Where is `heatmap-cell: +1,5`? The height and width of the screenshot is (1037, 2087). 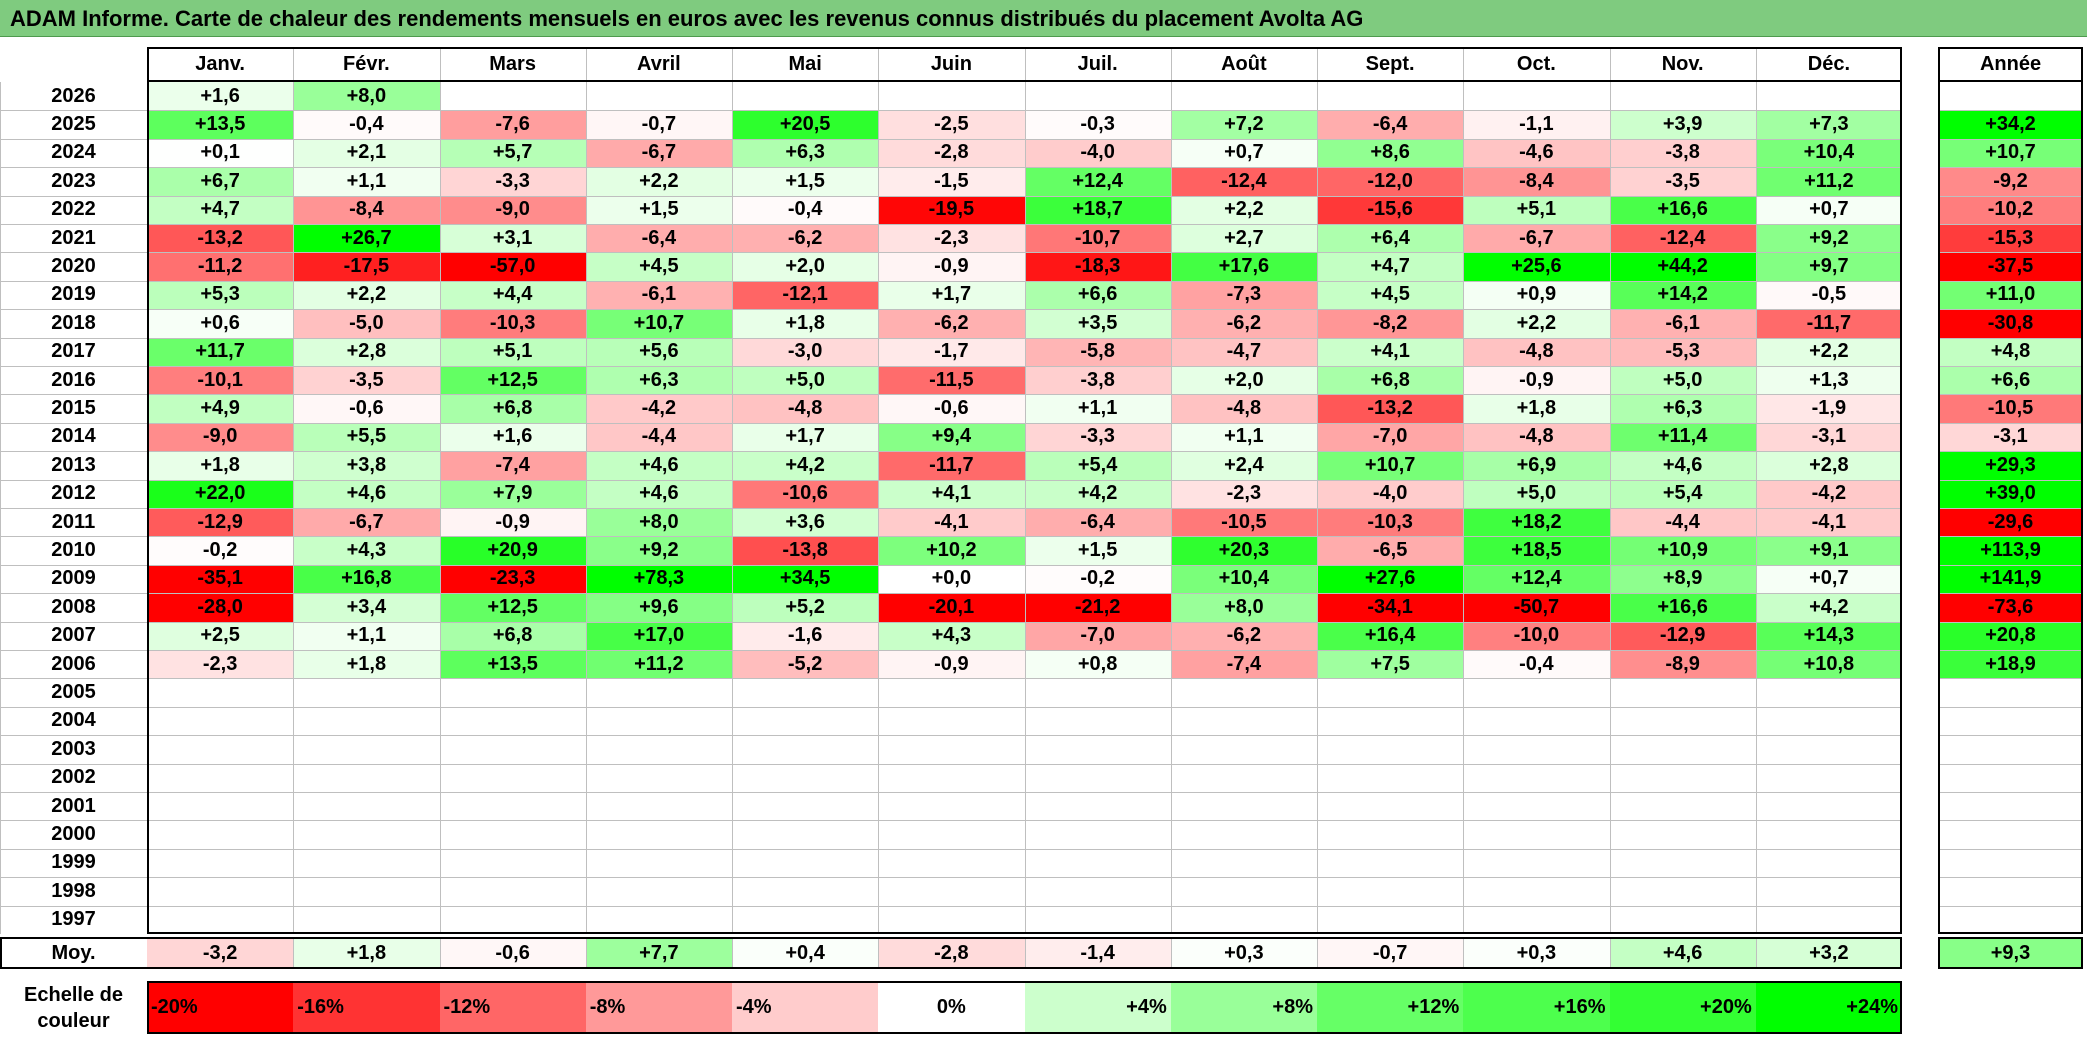 heatmap-cell: +1,5 is located at coordinates (658, 209).